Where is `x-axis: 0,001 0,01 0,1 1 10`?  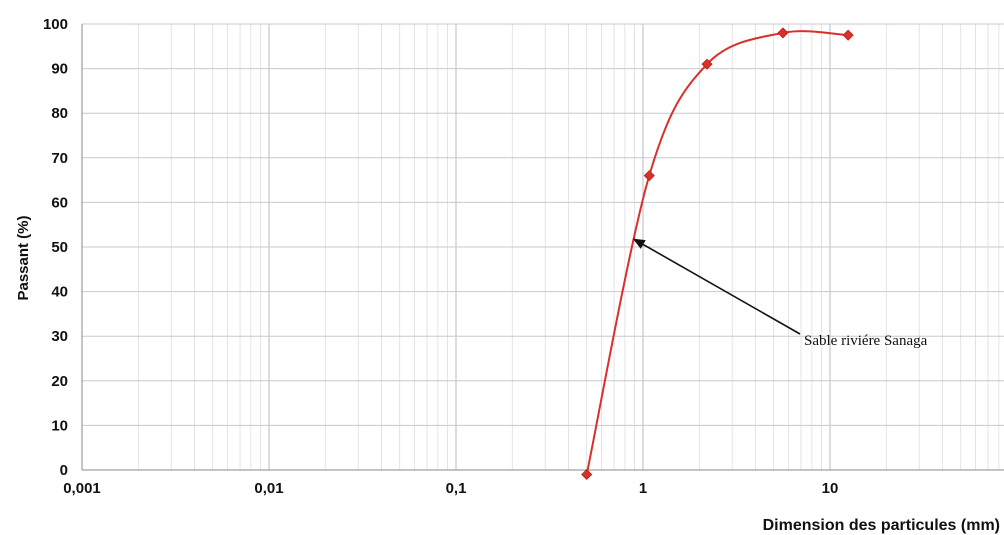 x-axis: 0,001 0,01 0,1 1 10 is located at coordinates (450, 488).